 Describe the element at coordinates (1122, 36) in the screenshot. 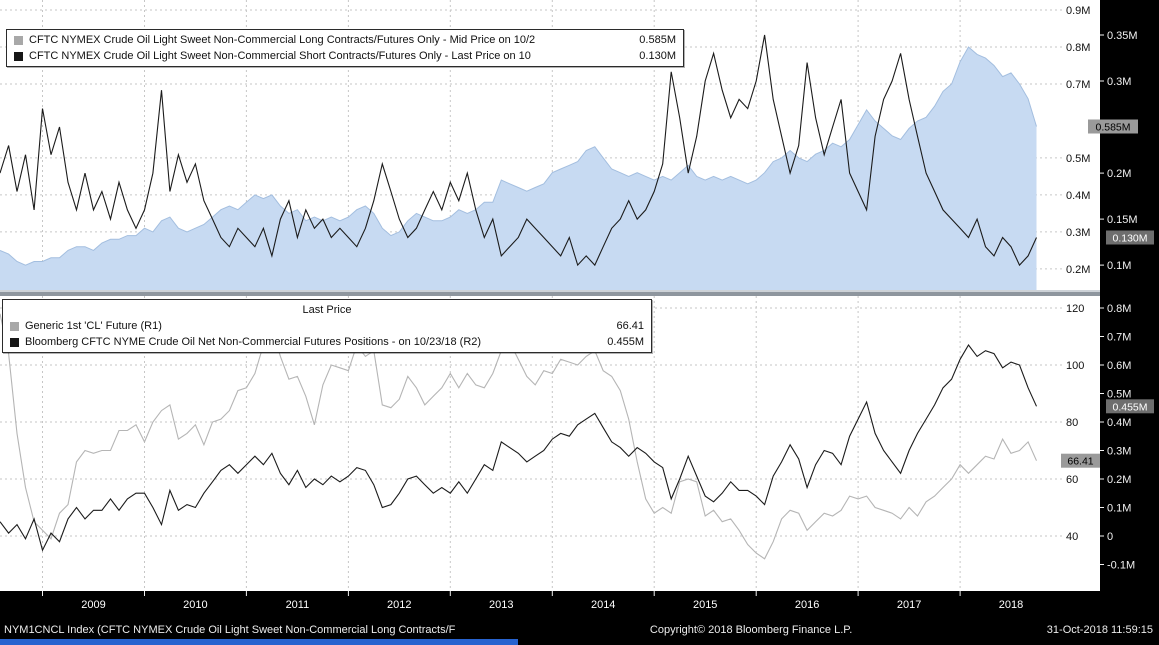

I see `outer-axis-tick-label: 0.35M` at that location.